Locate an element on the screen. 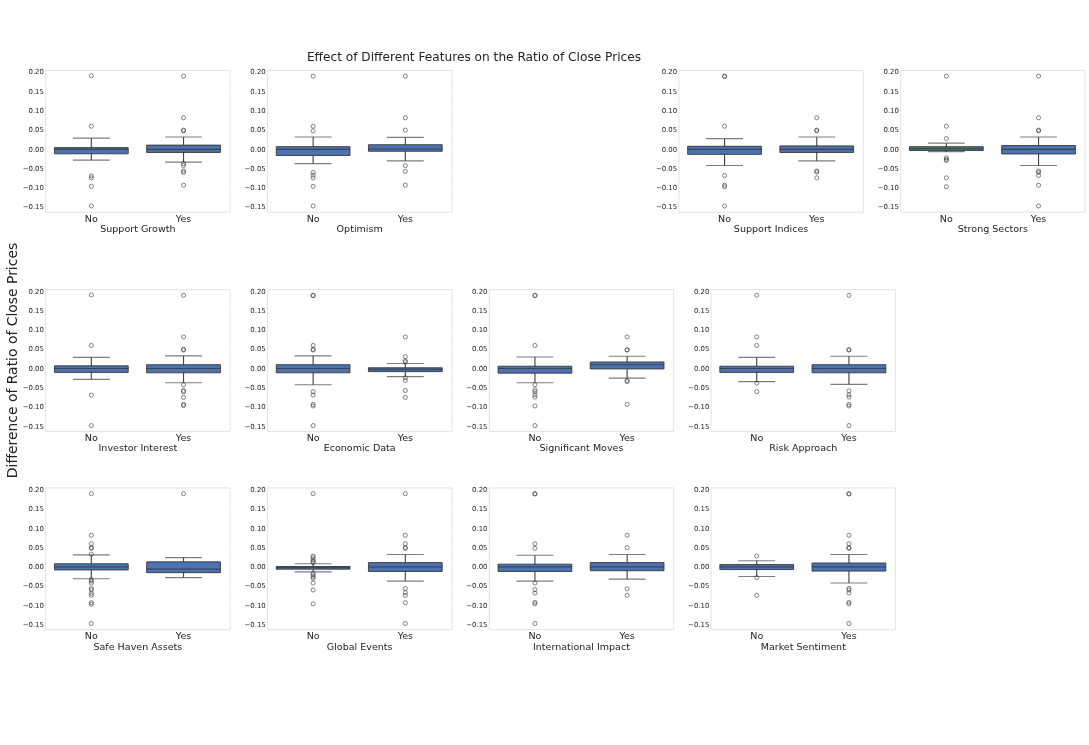  x-axis-title: Market Sentiment is located at coordinates (803, 646).